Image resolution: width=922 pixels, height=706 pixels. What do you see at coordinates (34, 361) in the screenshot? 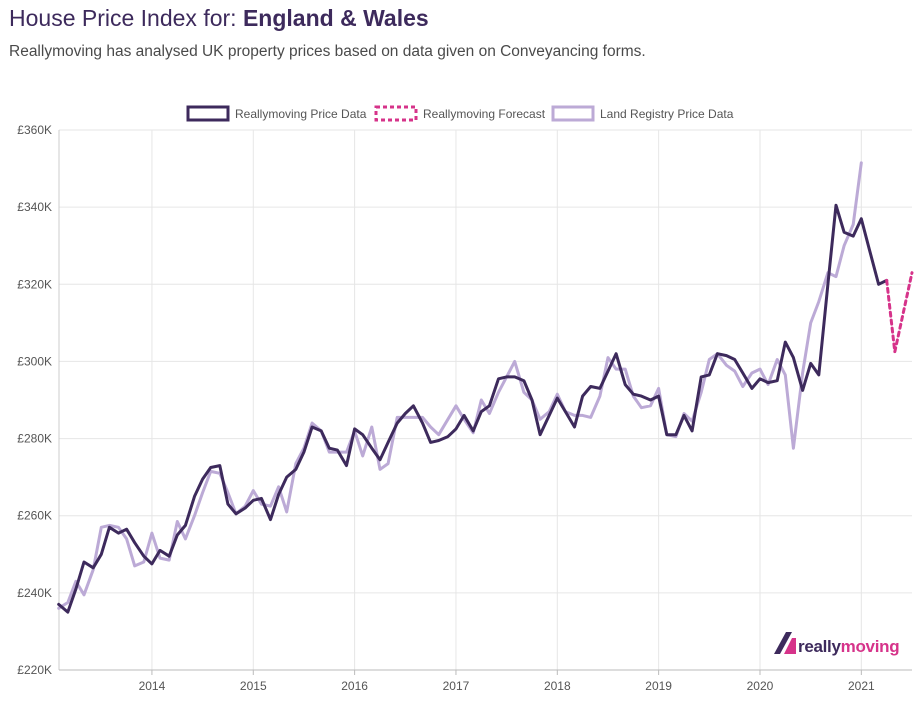
I see `y-tick-label: £300K` at bounding box center [34, 361].